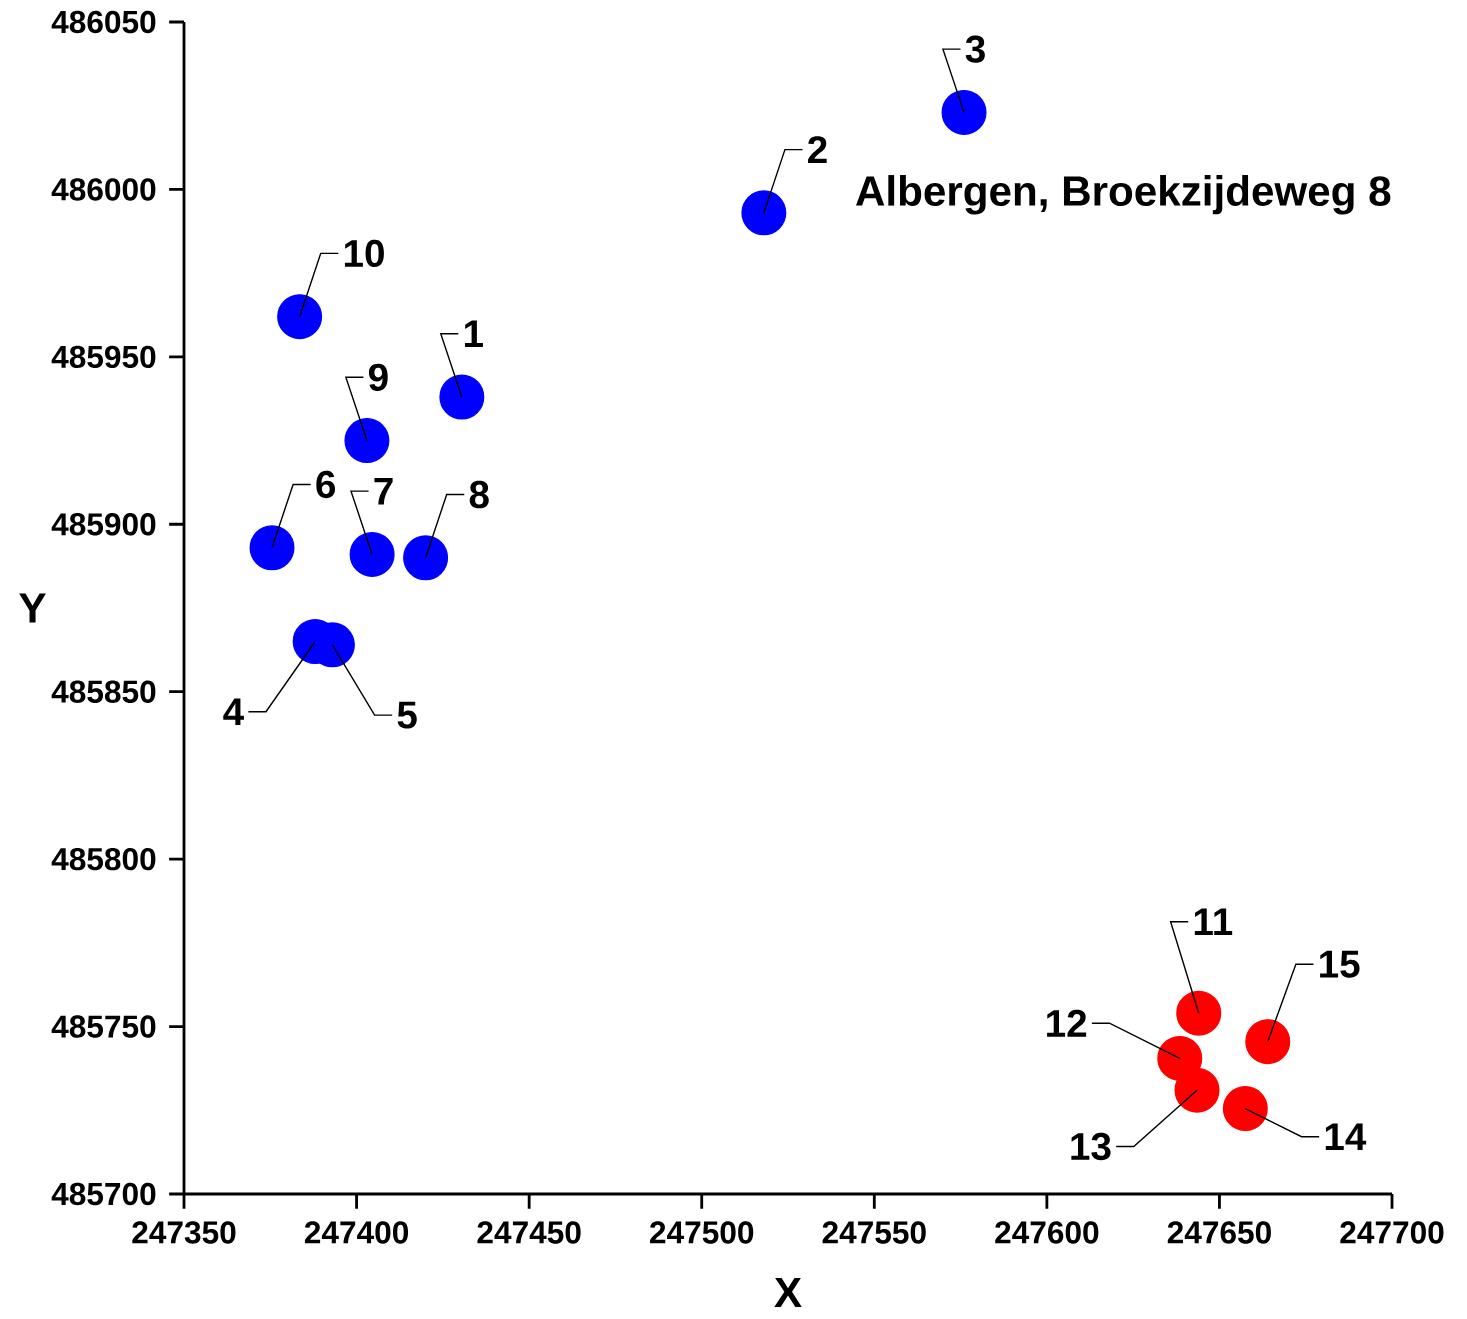 The width and height of the screenshot is (1467, 1319). Describe the element at coordinates (473, 334) in the screenshot. I see `annotation: 1` at that location.